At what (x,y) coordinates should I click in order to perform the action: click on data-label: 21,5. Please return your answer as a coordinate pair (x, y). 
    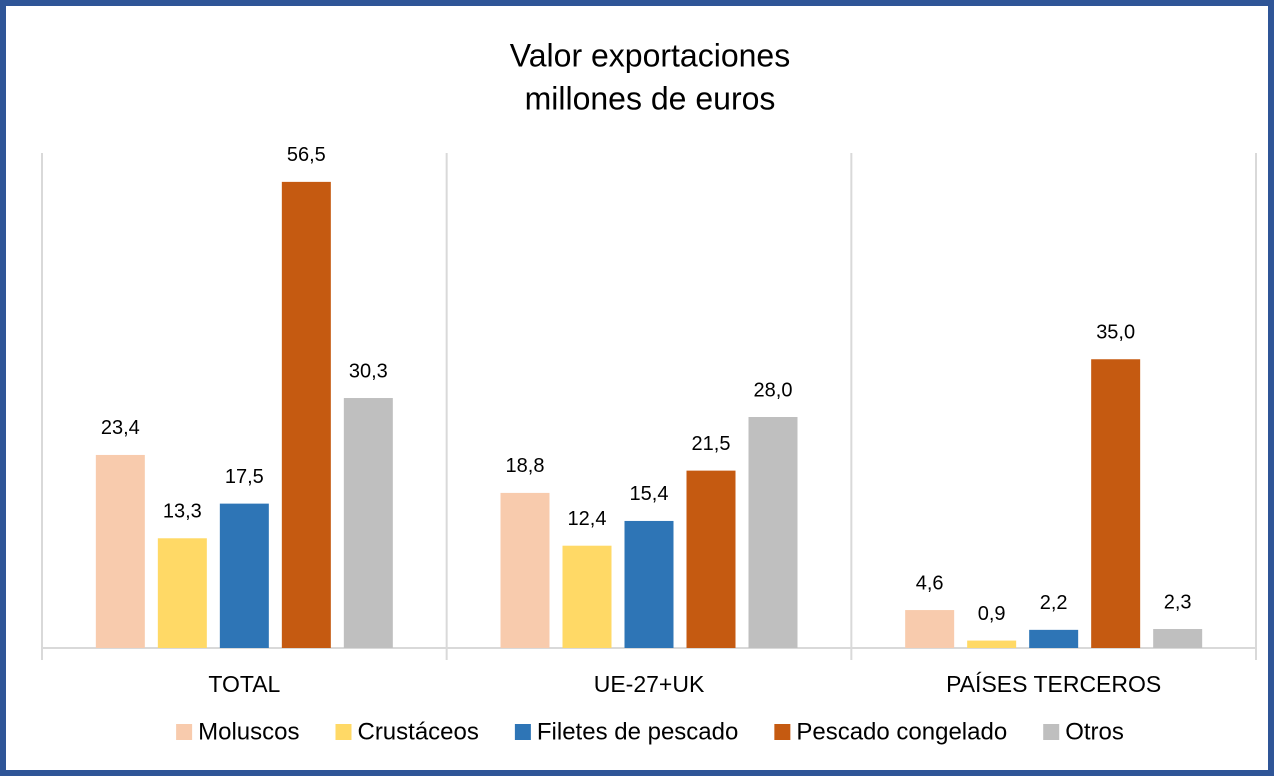
    Looking at the image, I should click on (711, 444).